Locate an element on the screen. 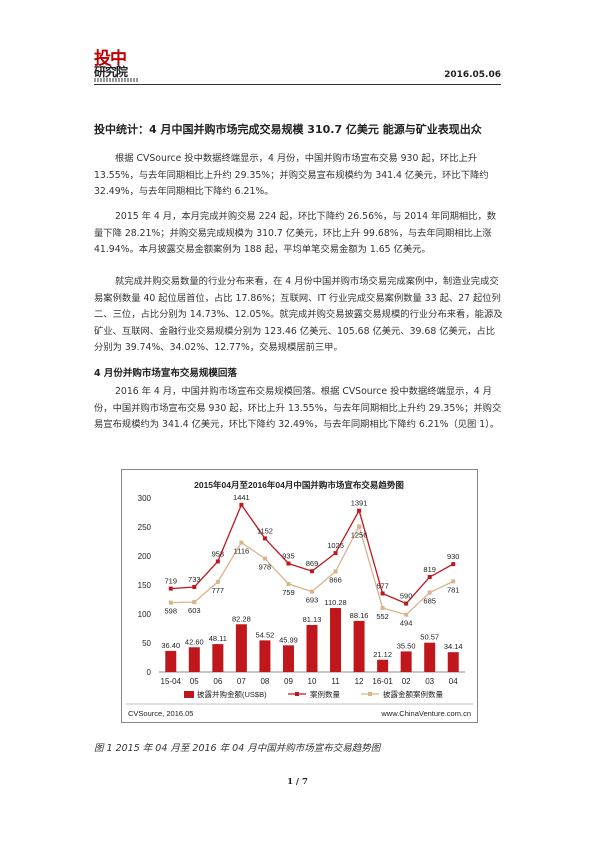  bar-value-label: 110.28 is located at coordinates (335, 602).